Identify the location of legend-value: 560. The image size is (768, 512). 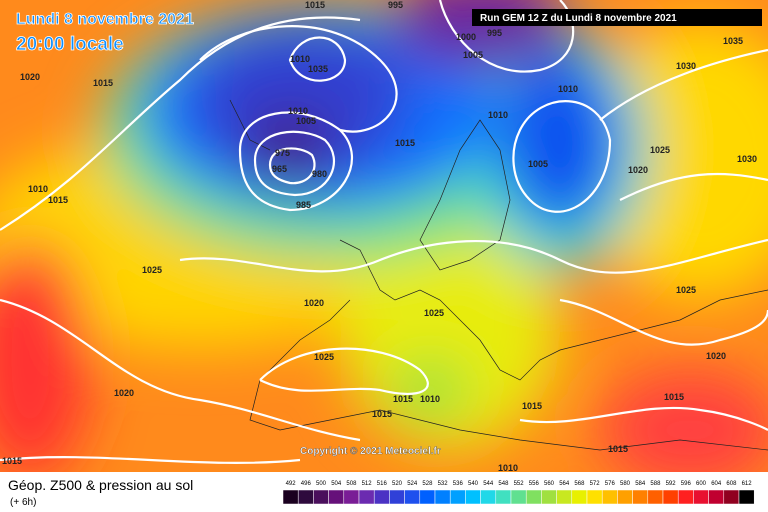
(549, 484).